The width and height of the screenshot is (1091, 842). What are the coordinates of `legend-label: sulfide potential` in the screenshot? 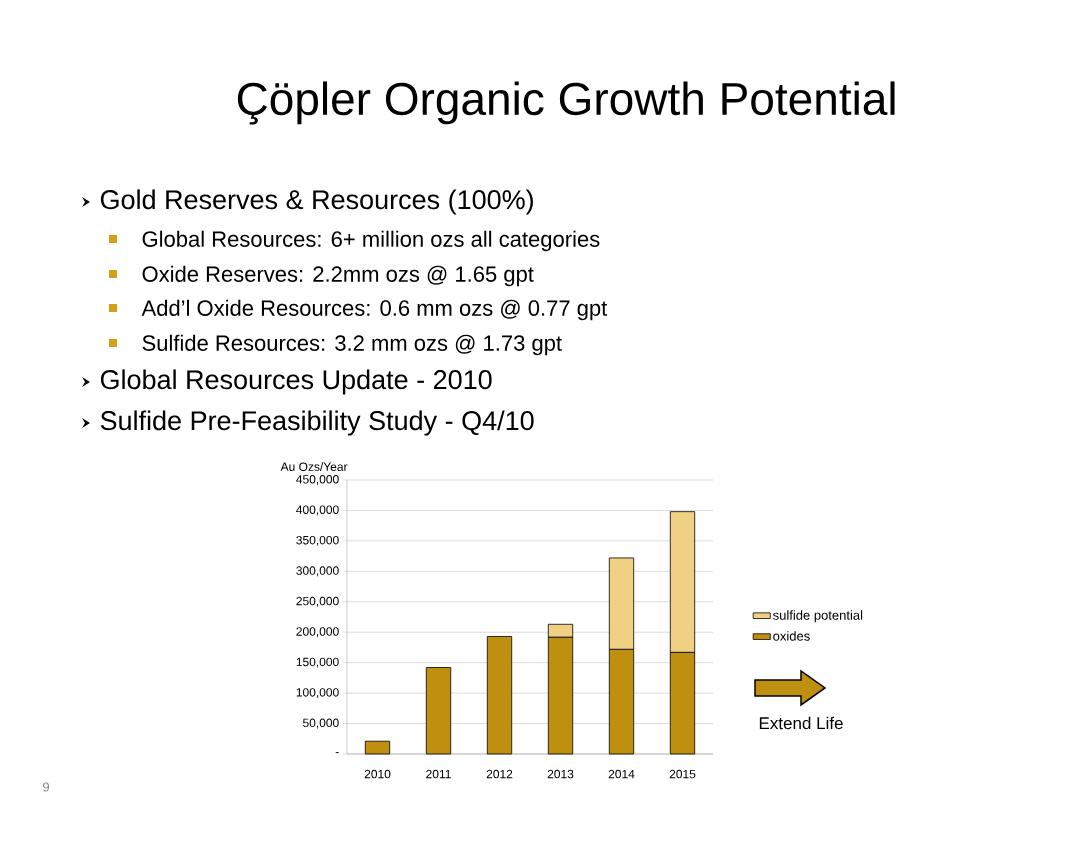 It's located at (818, 616).